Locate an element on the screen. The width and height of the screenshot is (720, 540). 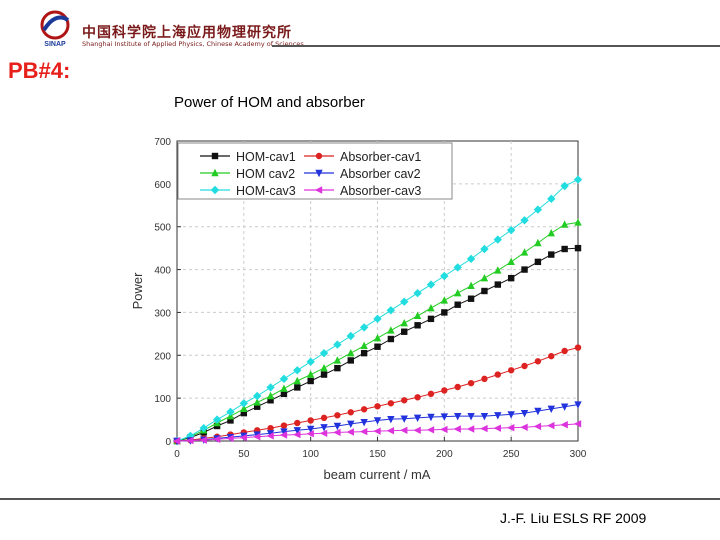
legend-marker-hom-cav1 is located at coordinates (215, 156).